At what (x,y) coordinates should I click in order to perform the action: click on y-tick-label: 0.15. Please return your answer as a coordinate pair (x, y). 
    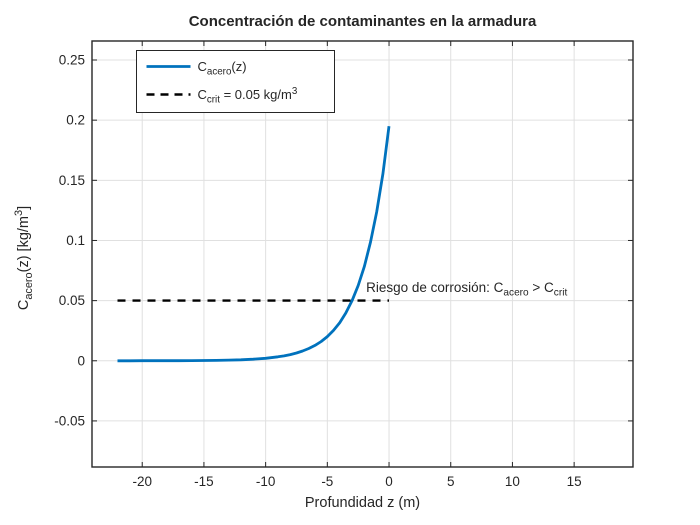
    Looking at the image, I should click on (72, 180).